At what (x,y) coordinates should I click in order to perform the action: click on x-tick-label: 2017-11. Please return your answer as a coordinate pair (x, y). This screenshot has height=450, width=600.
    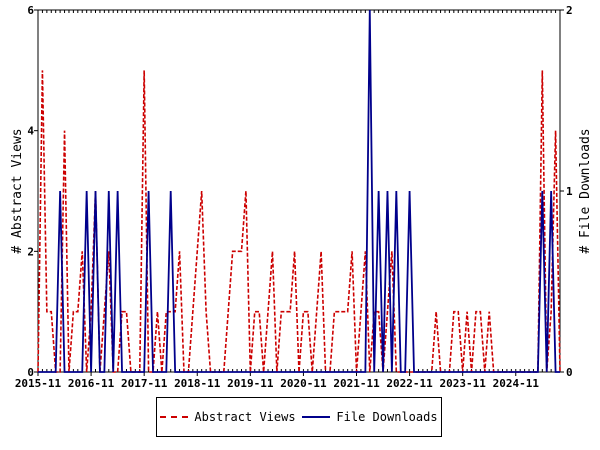
    Looking at the image, I should click on (144, 383).